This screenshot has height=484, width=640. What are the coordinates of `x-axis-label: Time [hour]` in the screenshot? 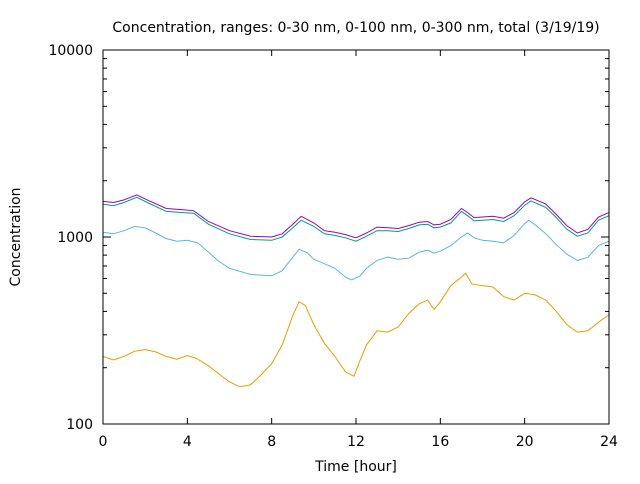 It's located at (355, 467).